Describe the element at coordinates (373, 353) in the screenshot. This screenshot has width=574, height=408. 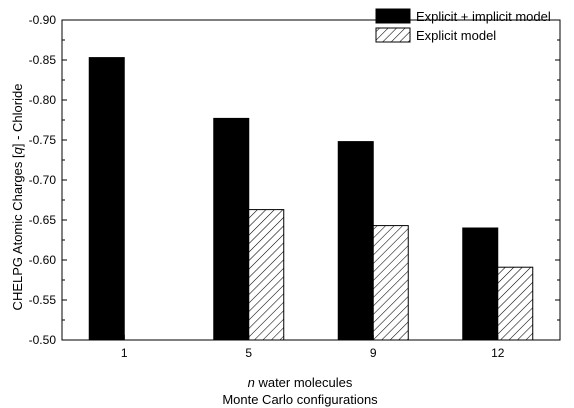
I see `x-tick-label: 9` at that location.